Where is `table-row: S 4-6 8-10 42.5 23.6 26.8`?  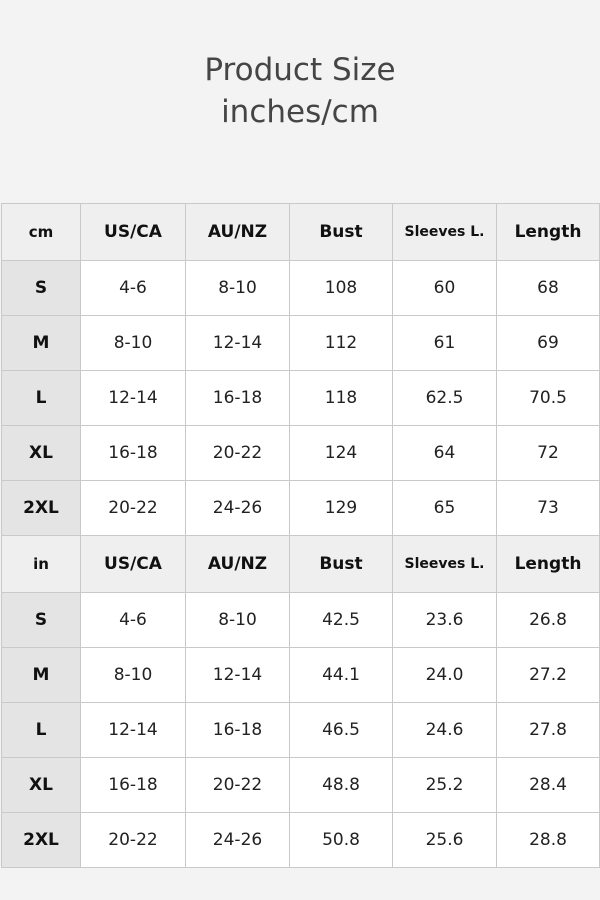
table-row: S 4-6 8-10 42.5 23.6 26.8 is located at coordinates (300, 620).